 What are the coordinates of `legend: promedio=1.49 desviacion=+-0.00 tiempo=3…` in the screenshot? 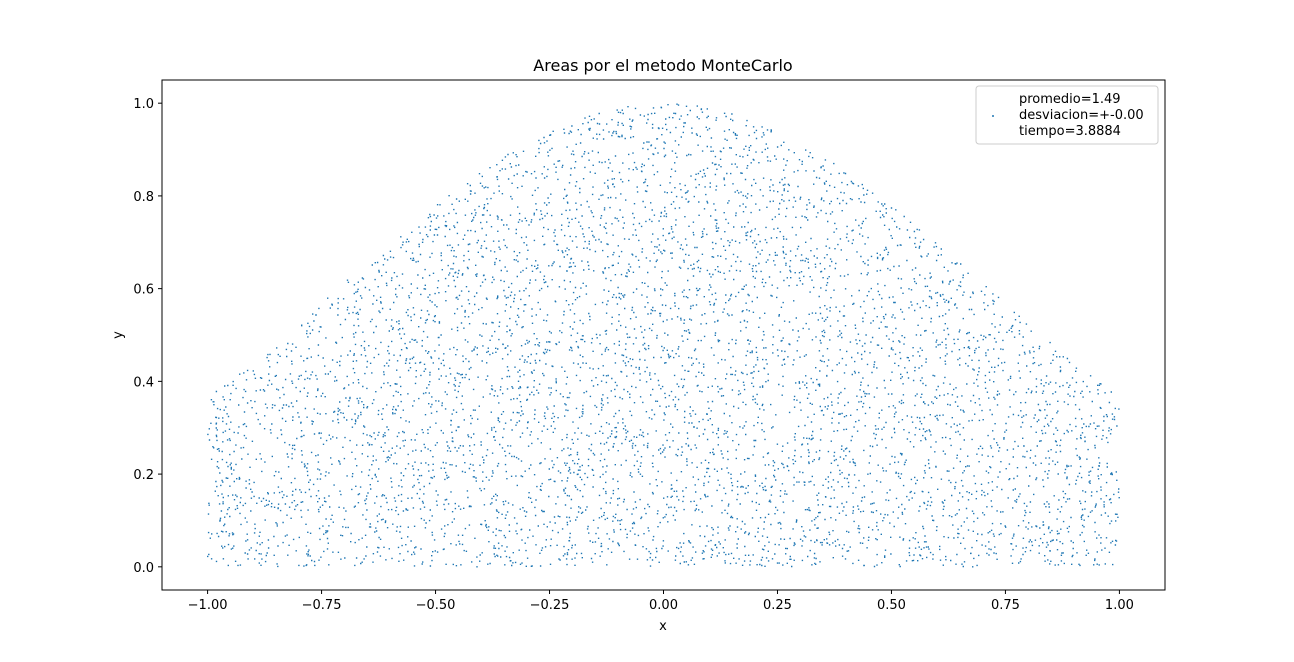 It's located at (1067, 115).